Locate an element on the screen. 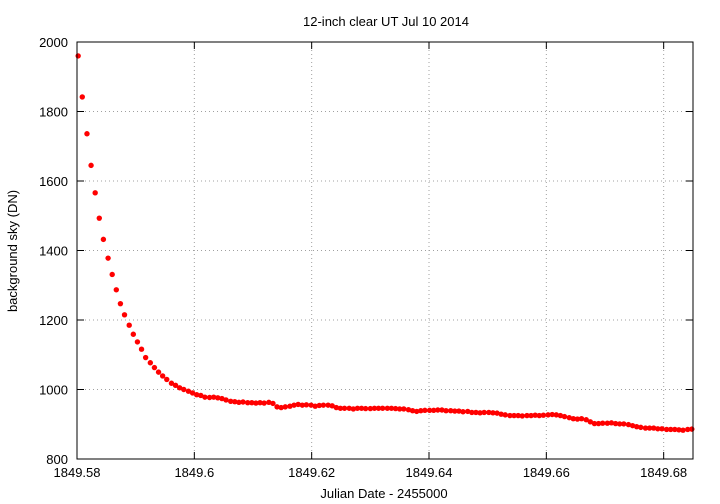 Image resolution: width=720 pixels, height=504 pixels. y-tick-label: 800 is located at coordinates (57, 459).